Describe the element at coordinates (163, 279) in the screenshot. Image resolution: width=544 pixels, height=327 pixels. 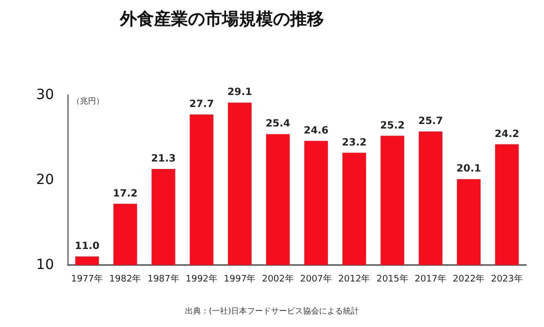
I see `x-tick-label: 1987年` at that location.